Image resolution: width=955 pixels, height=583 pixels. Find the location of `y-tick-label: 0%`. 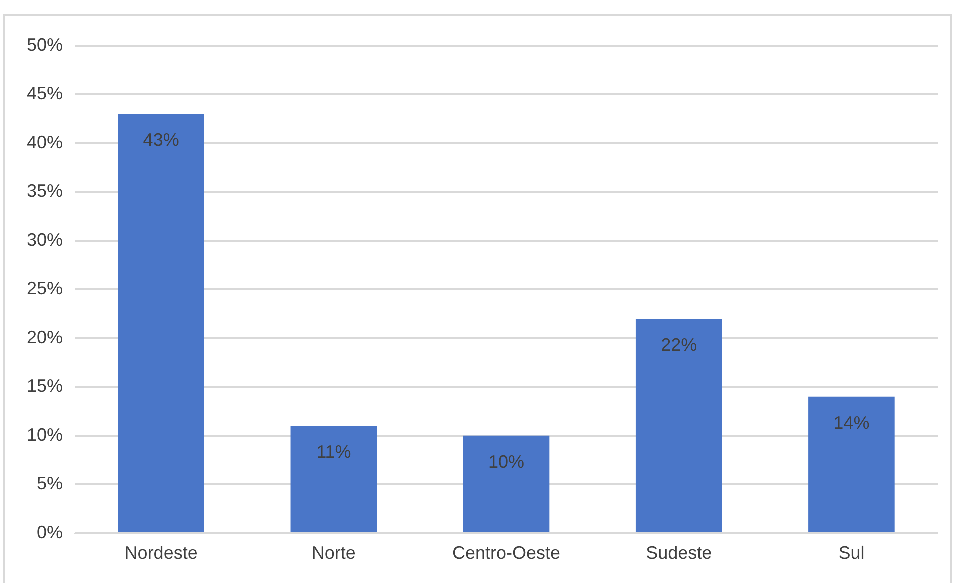

y-tick-label: 0% is located at coordinates (50, 532).